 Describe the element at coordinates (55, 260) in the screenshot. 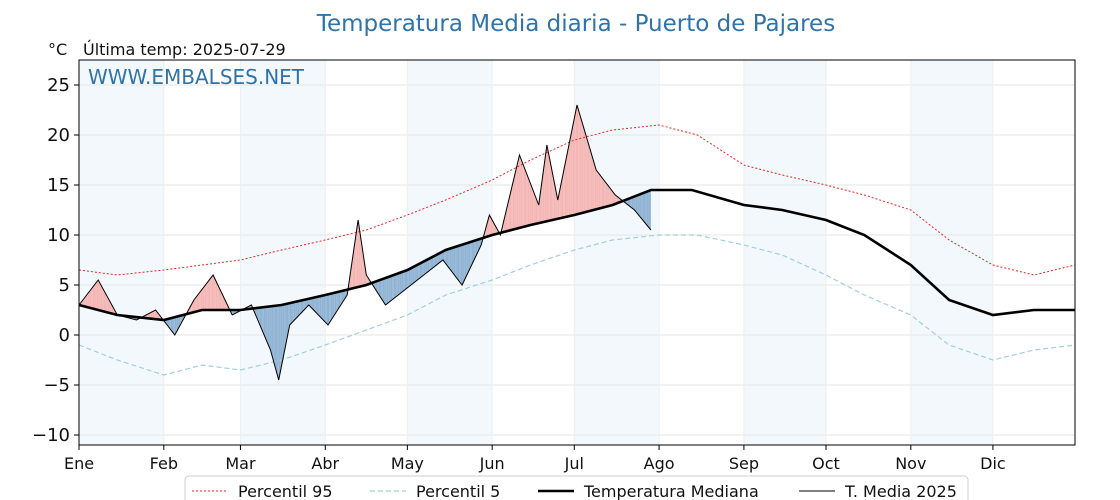

I see `y-axis-ticks: 25 20 15 10 5 0 −5 −10` at that location.